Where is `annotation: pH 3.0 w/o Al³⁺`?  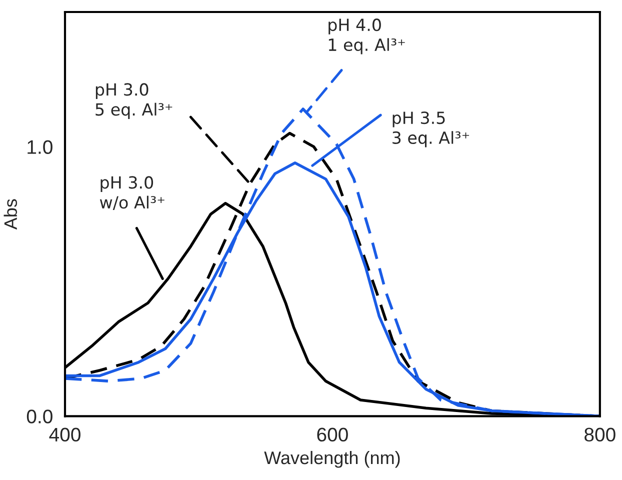
annotation: pH 3.0 w/o Al³⁺ is located at coordinates (132, 193).